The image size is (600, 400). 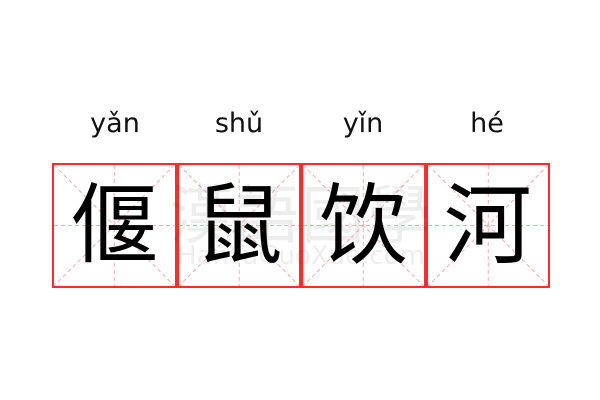 What do you see at coordinates (363, 123) in the screenshot?
I see `pinyin-3: yǐn` at bounding box center [363, 123].